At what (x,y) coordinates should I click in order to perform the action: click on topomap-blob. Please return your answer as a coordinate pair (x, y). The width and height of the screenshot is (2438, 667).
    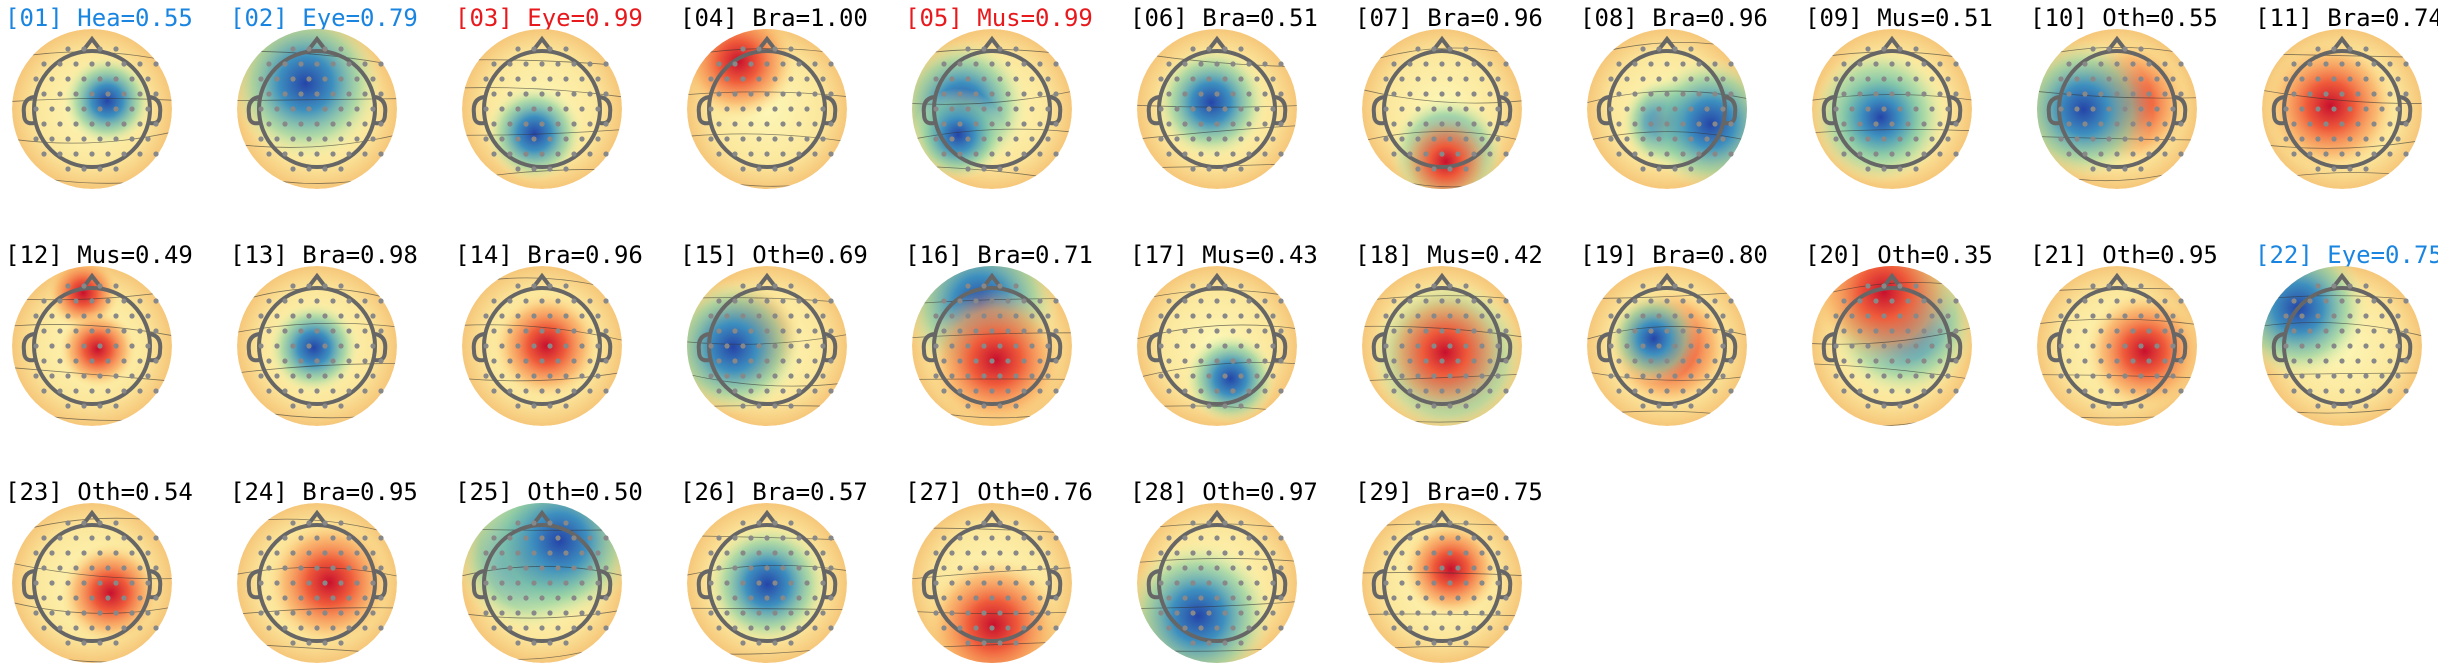
    Looking at the image, I should click on (546, 346).